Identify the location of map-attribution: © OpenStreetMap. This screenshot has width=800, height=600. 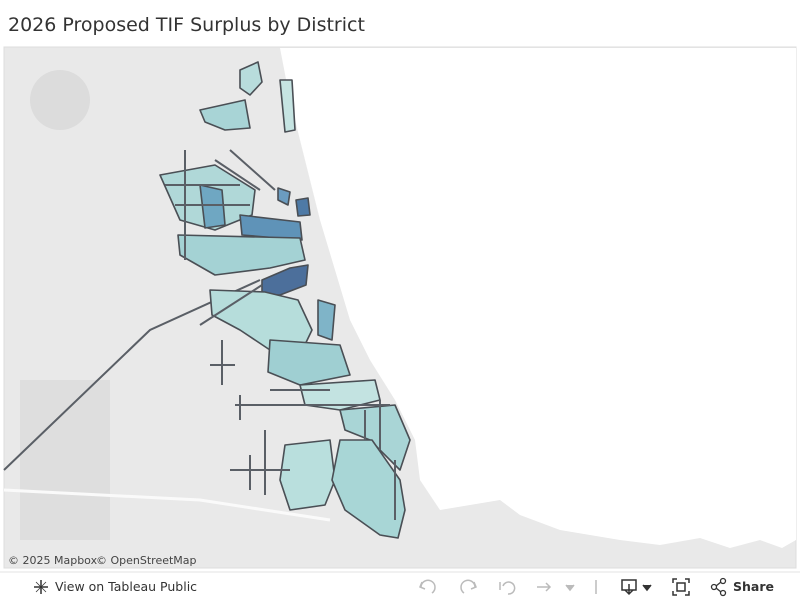
(146, 560).